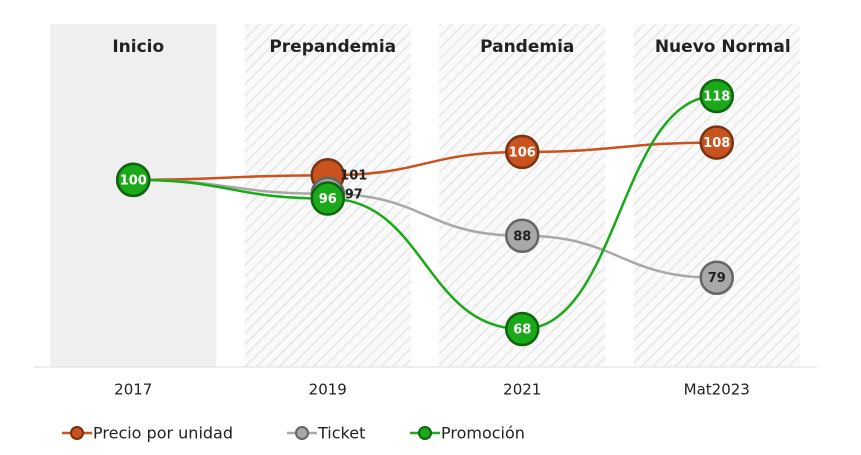 This screenshot has width=861, height=455. I want to click on legend-label: Ticket, so click(341, 433).